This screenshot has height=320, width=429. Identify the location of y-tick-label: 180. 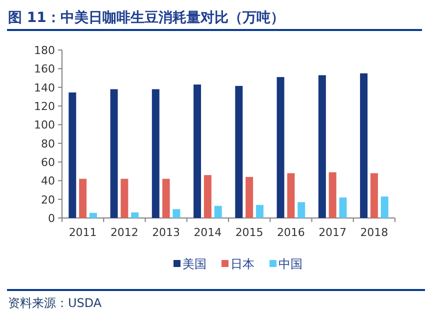
(44, 50).